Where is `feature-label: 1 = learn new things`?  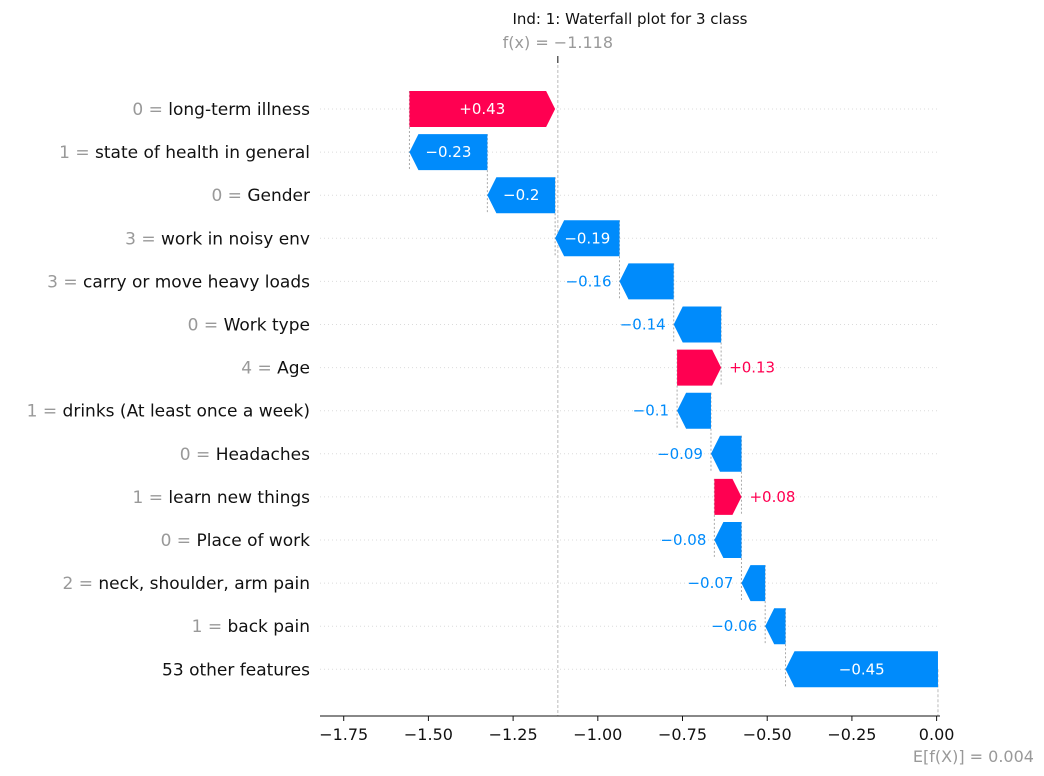 feature-label: 1 = learn new things is located at coordinates (222, 498).